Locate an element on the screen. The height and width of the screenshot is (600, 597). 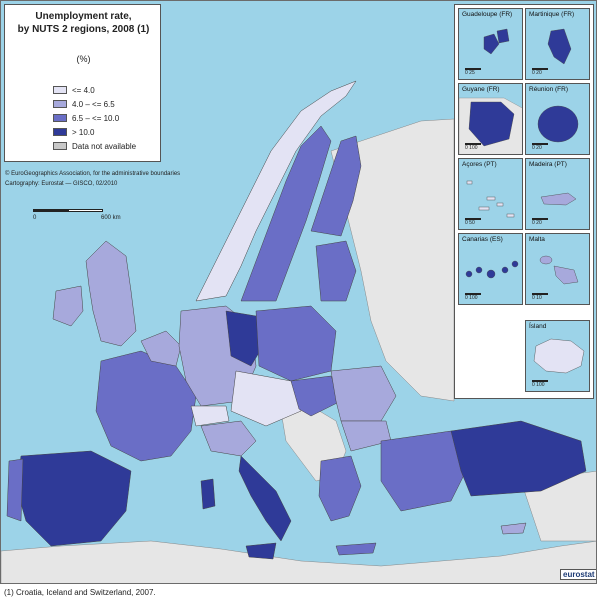
region-portugal is located at coordinates (15, 490).